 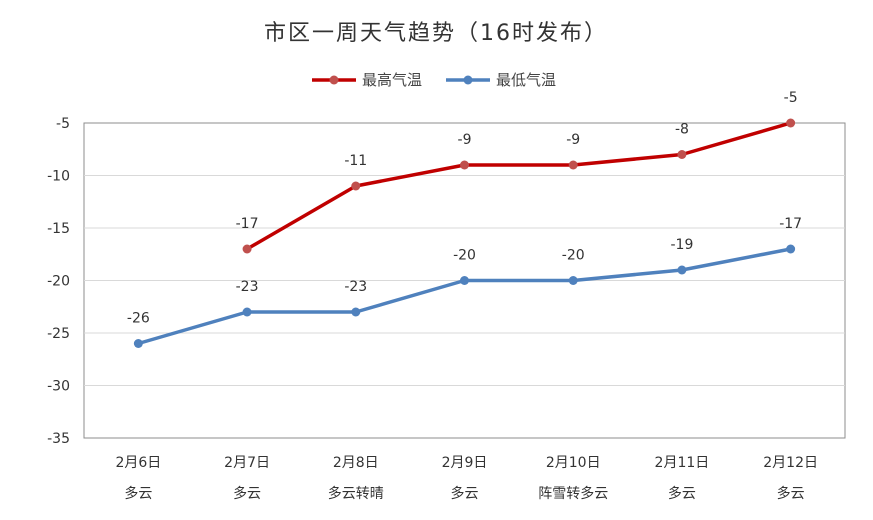 What do you see at coordinates (63, 124) in the screenshot?
I see `y-tick-label: -5` at bounding box center [63, 124].